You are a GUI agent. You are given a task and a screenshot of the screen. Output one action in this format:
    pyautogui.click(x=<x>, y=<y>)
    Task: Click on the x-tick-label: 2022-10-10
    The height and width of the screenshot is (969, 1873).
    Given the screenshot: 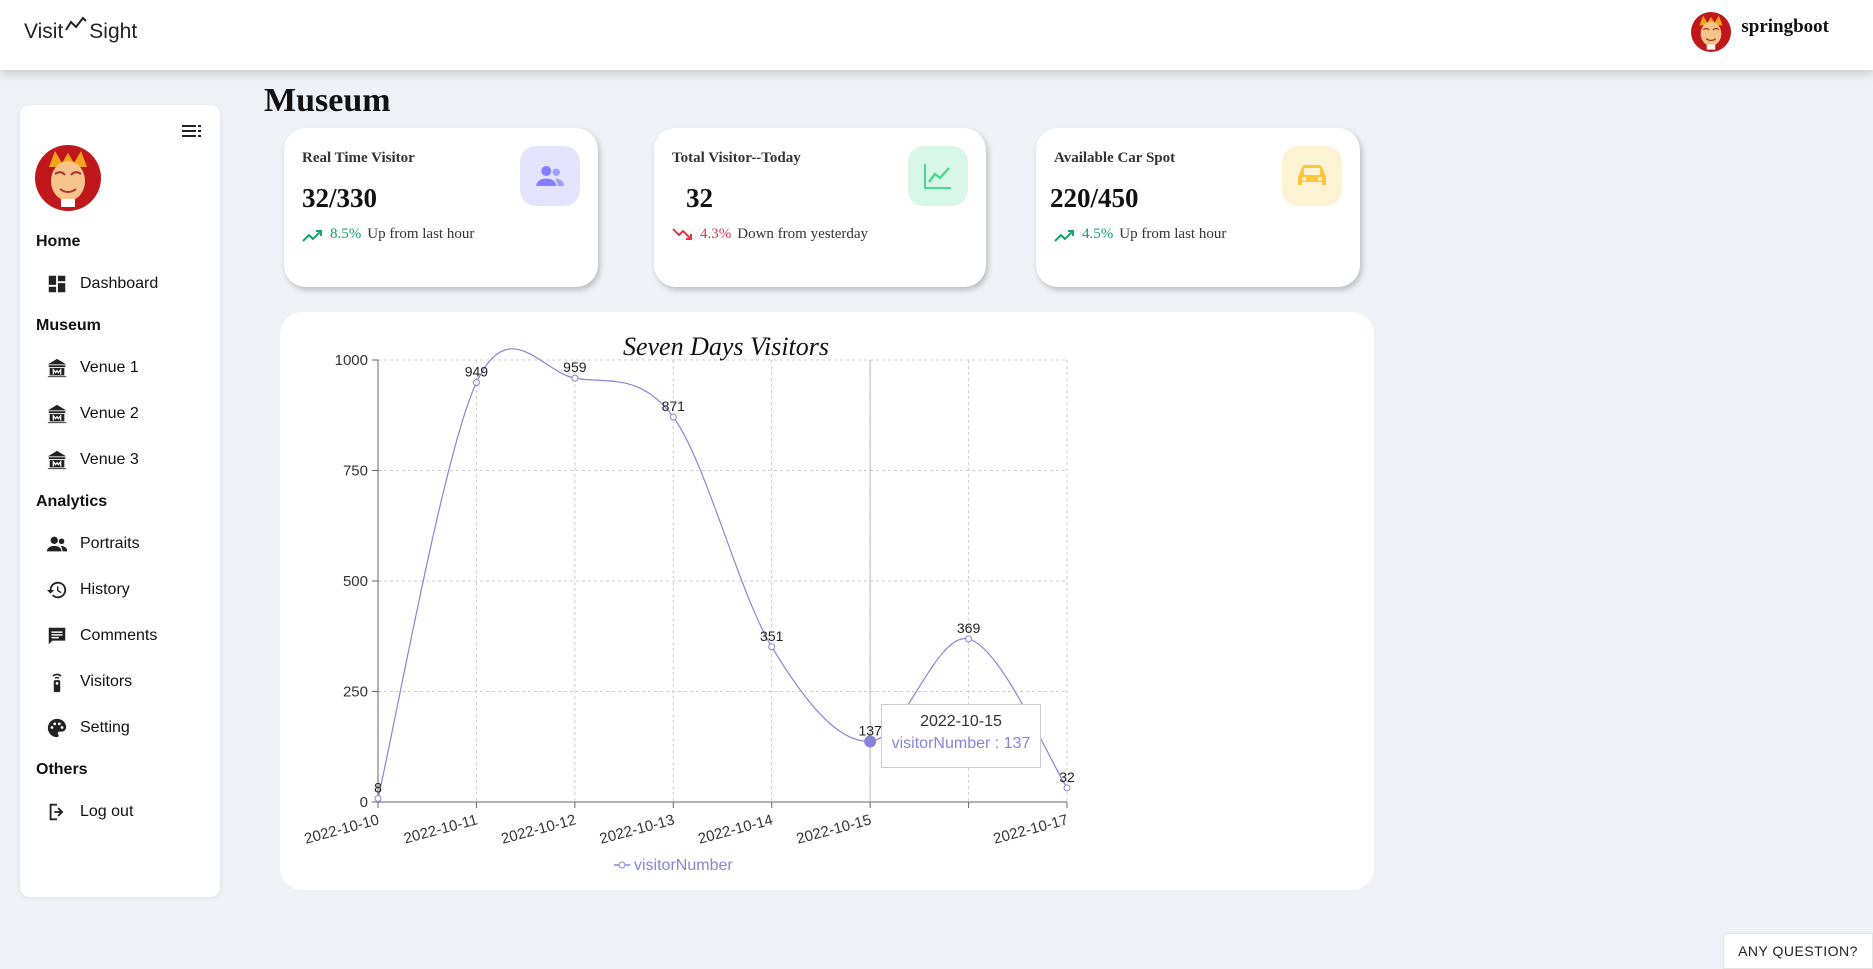 What is the action you would take?
    pyautogui.click(x=342, y=829)
    